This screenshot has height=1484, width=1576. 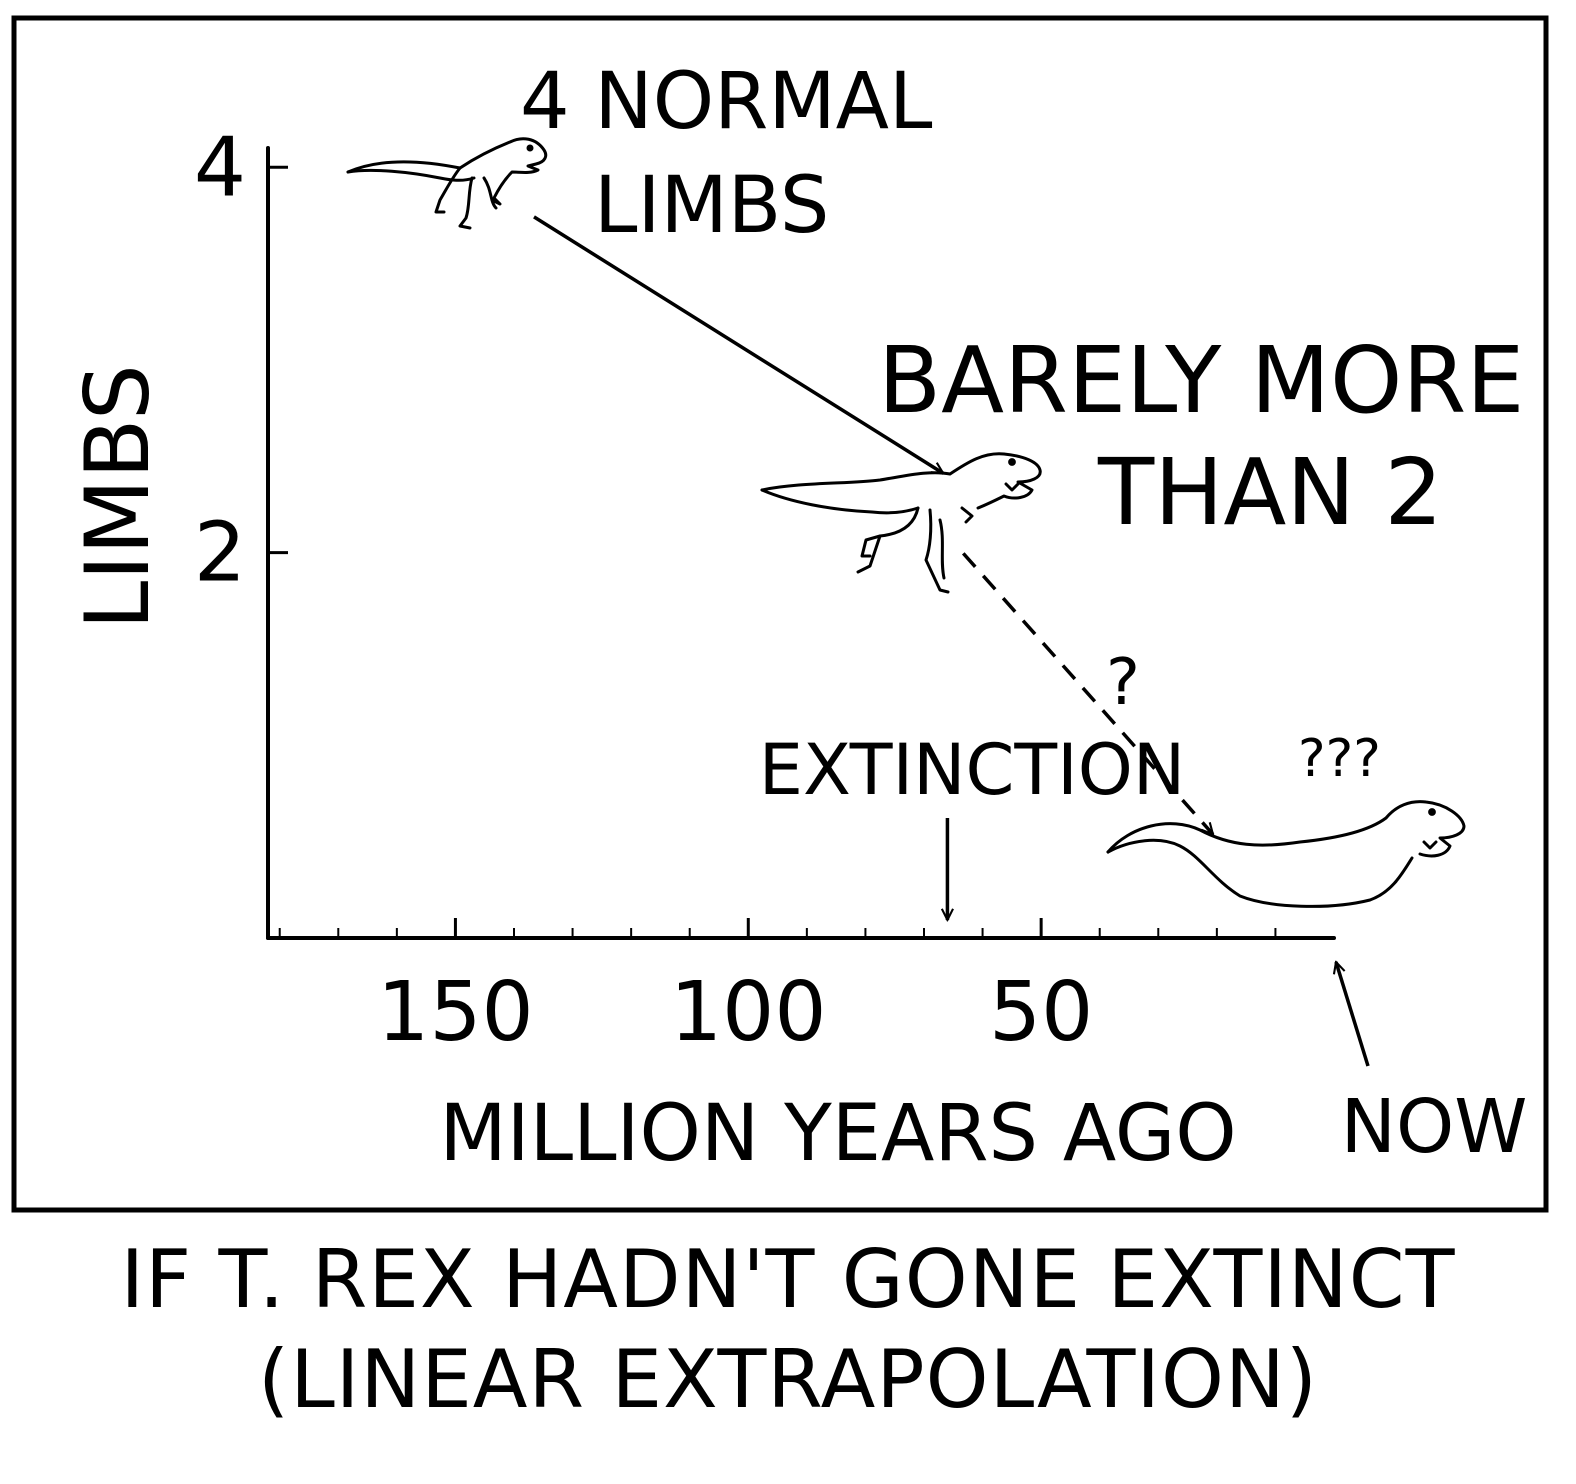 What do you see at coordinates (711, 206) in the screenshot?
I see `annotation-four-limbs-line2: LIMBS` at bounding box center [711, 206].